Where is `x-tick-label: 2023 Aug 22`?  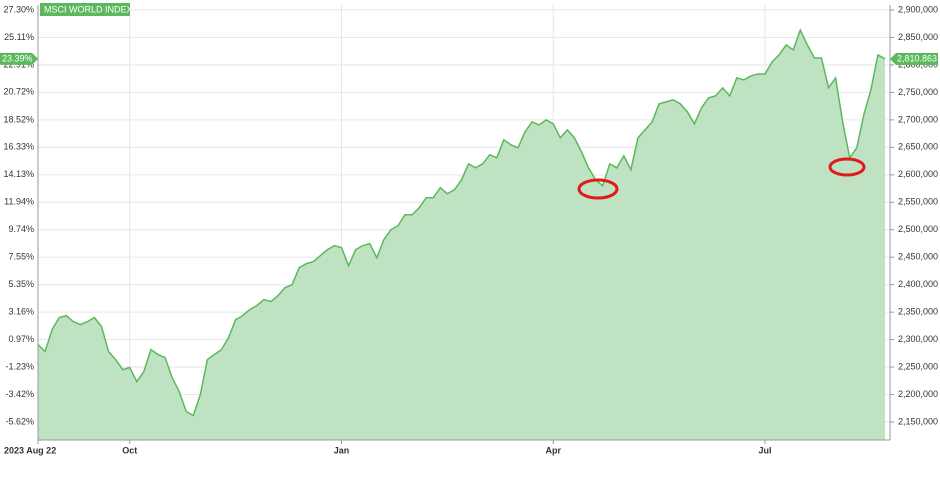
x-tick-label: 2023 Aug 22 is located at coordinates (30, 450).